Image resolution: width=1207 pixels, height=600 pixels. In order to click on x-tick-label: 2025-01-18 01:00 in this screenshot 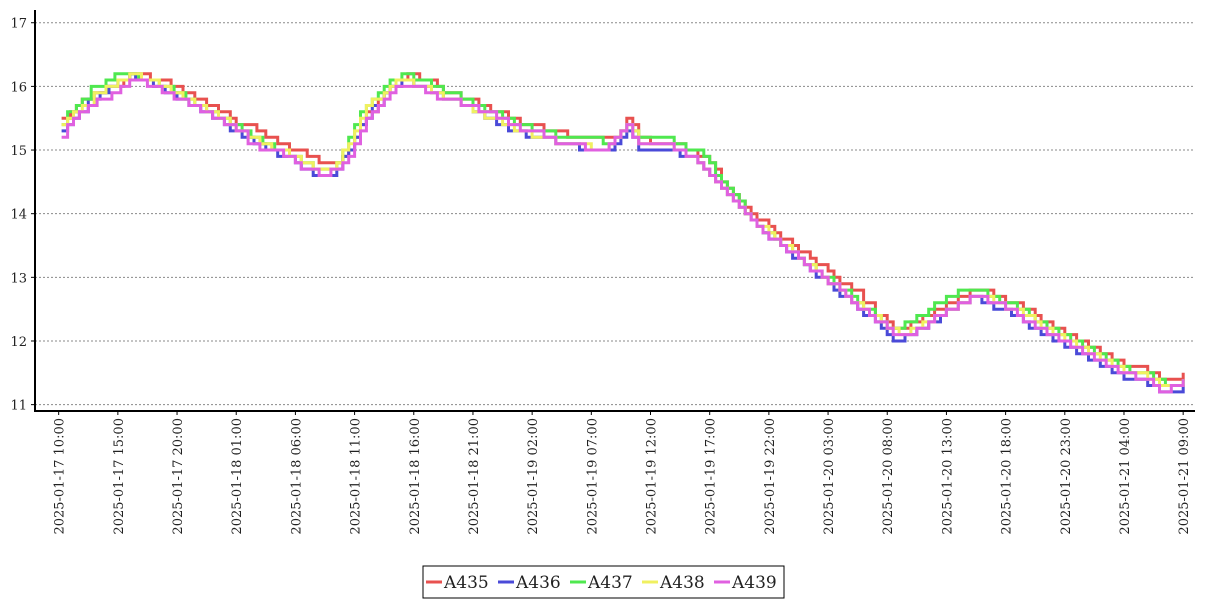, I will do `click(237, 476)`.